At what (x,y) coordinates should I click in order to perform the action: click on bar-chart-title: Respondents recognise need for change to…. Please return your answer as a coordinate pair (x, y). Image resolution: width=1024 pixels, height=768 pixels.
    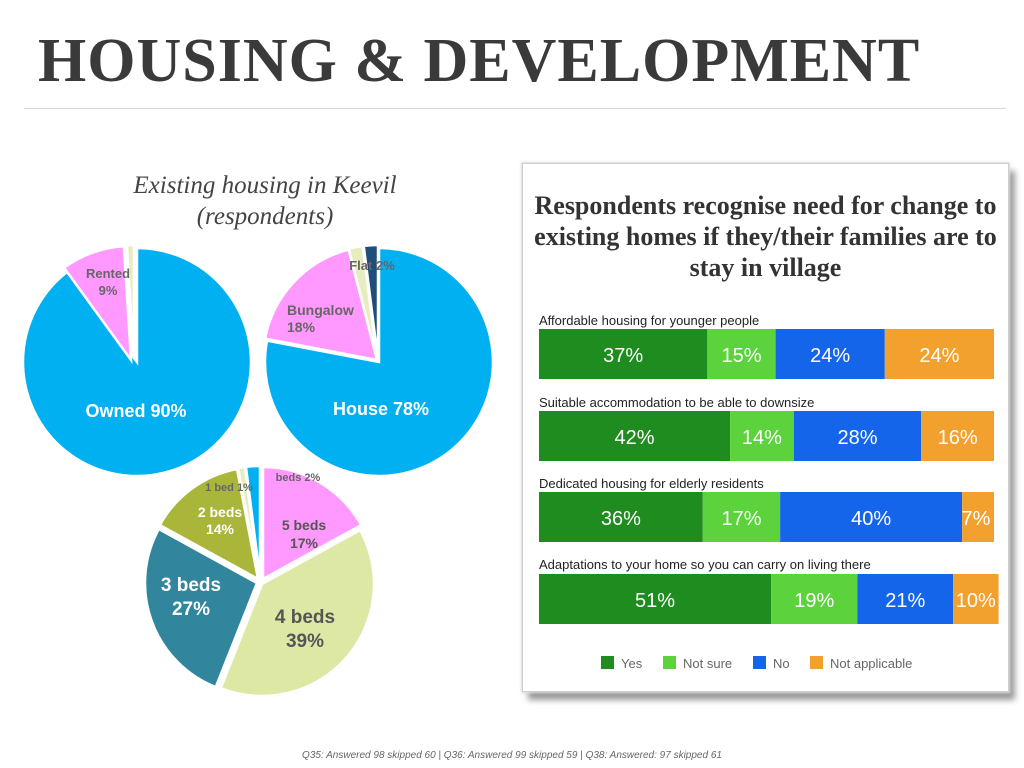
    Looking at the image, I should click on (765, 236).